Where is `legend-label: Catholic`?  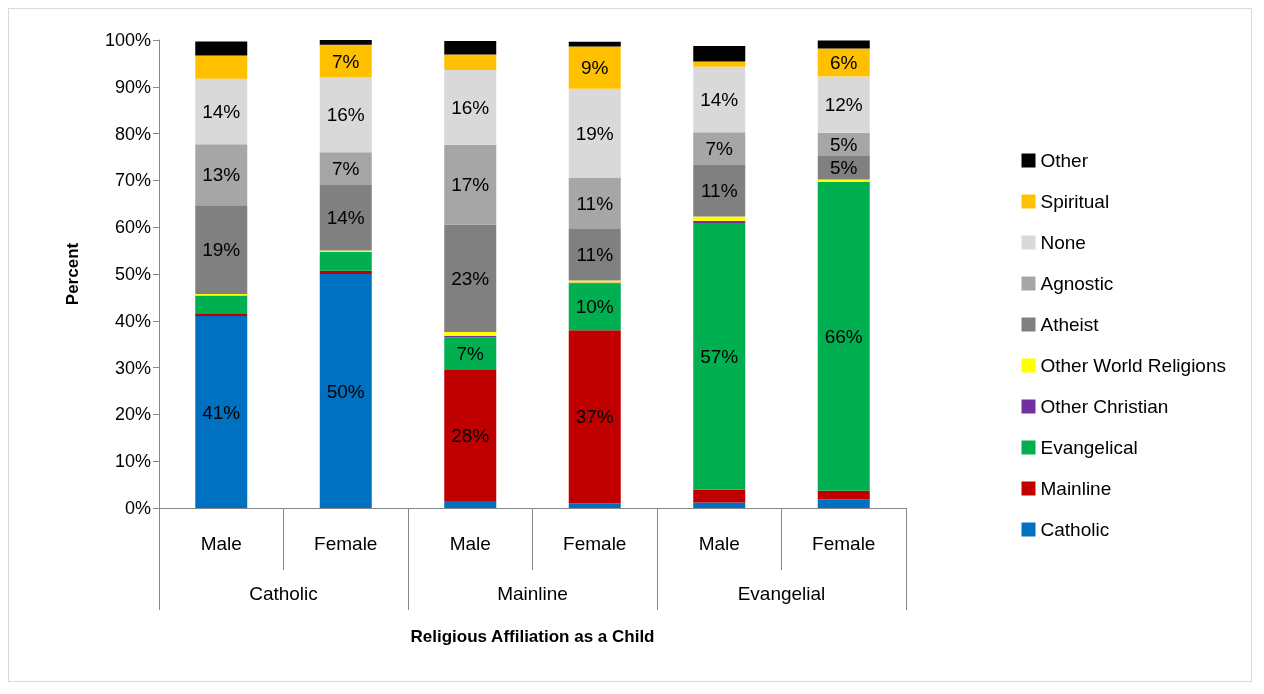 legend-label: Catholic is located at coordinates (1075, 529).